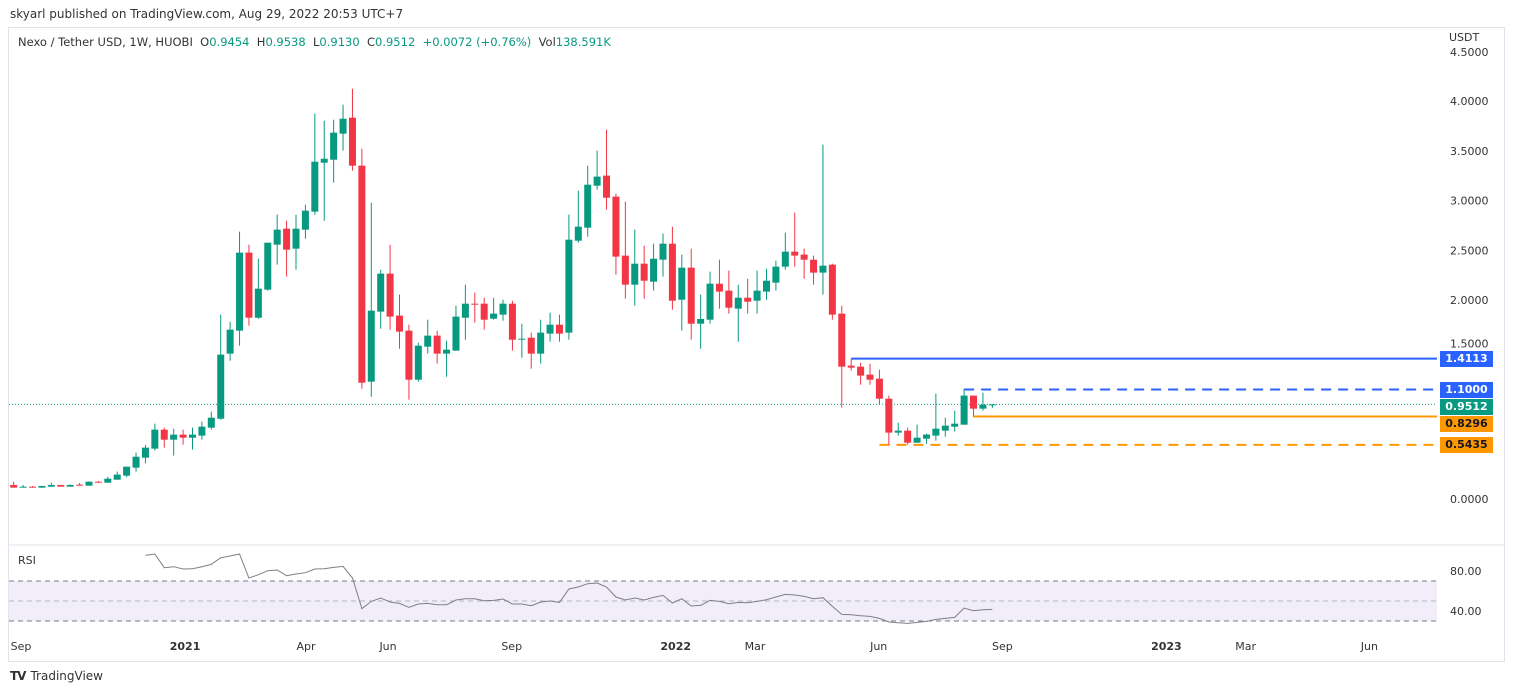 The height and width of the screenshot is (695, 1514). What do you see at coordinates (569, 588) in the screenshot?
I see `rsi-line` at bounding box center [569, 588].